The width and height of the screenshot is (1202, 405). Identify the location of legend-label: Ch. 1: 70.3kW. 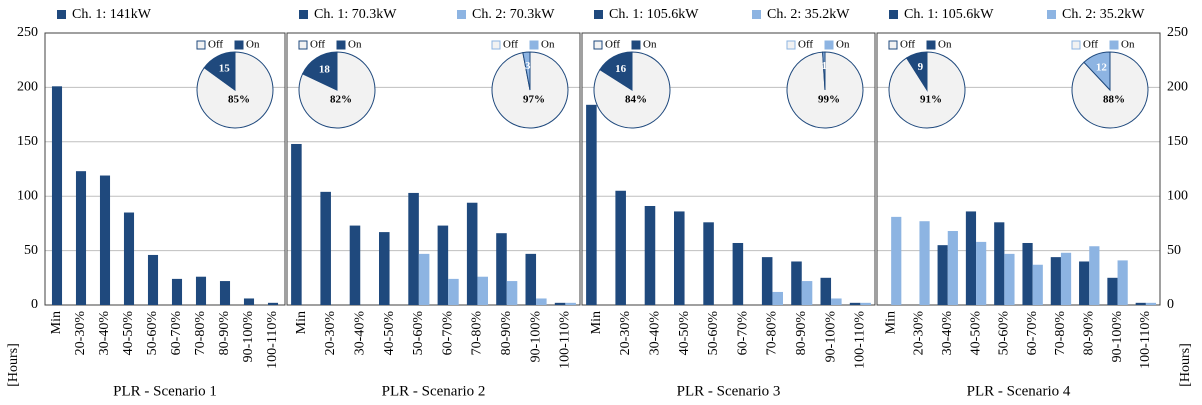
(355, 14).